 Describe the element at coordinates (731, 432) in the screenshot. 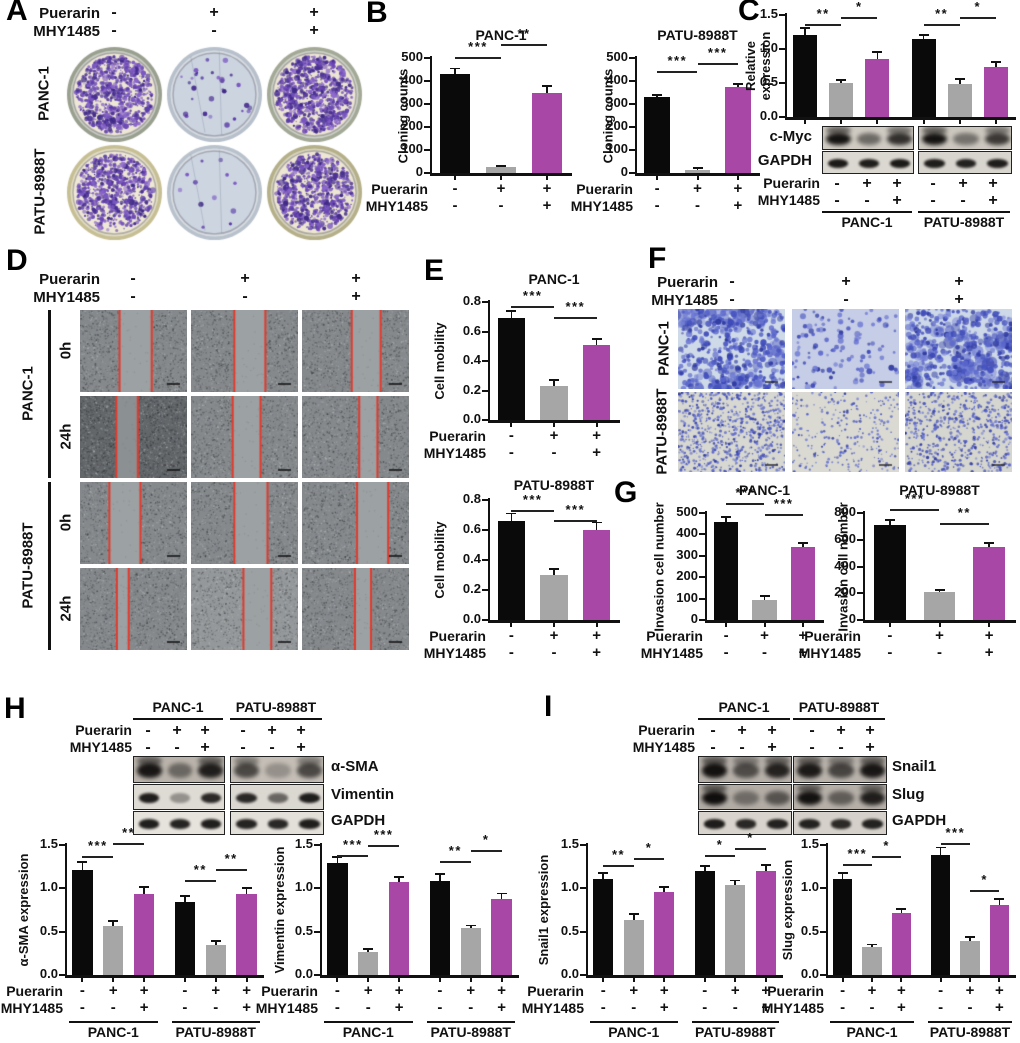

I see `invasion-image` at that location.